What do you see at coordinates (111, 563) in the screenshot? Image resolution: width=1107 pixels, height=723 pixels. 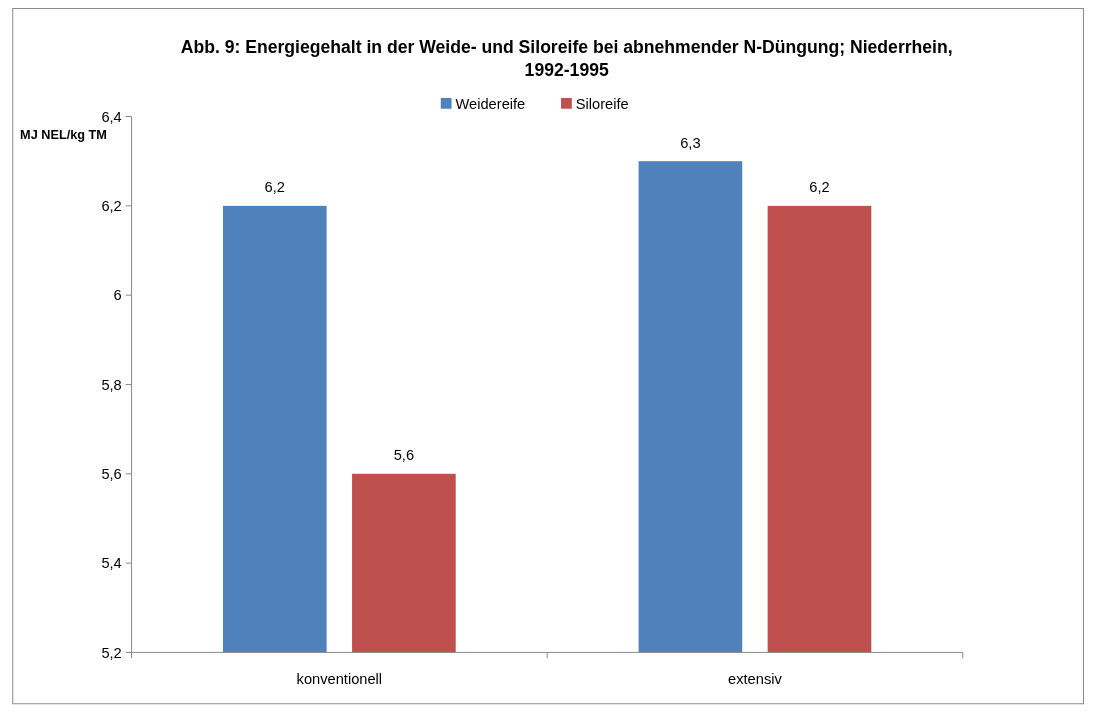 I see `y-tick-label: 5,4` at bounding box center [111, 563].